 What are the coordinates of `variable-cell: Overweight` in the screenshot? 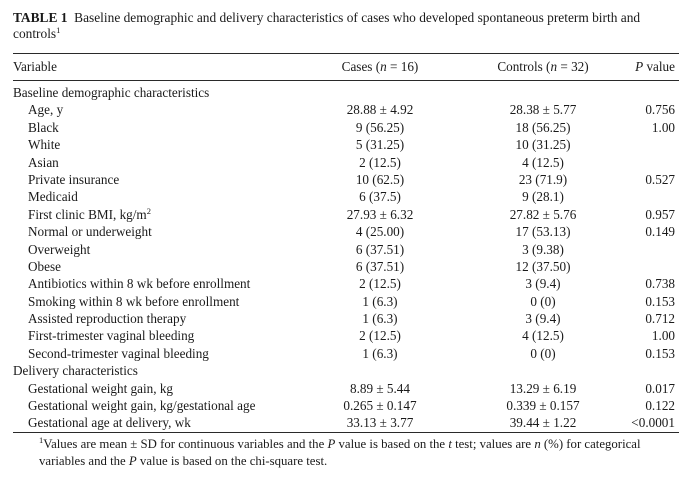 It's located at (59, 249).